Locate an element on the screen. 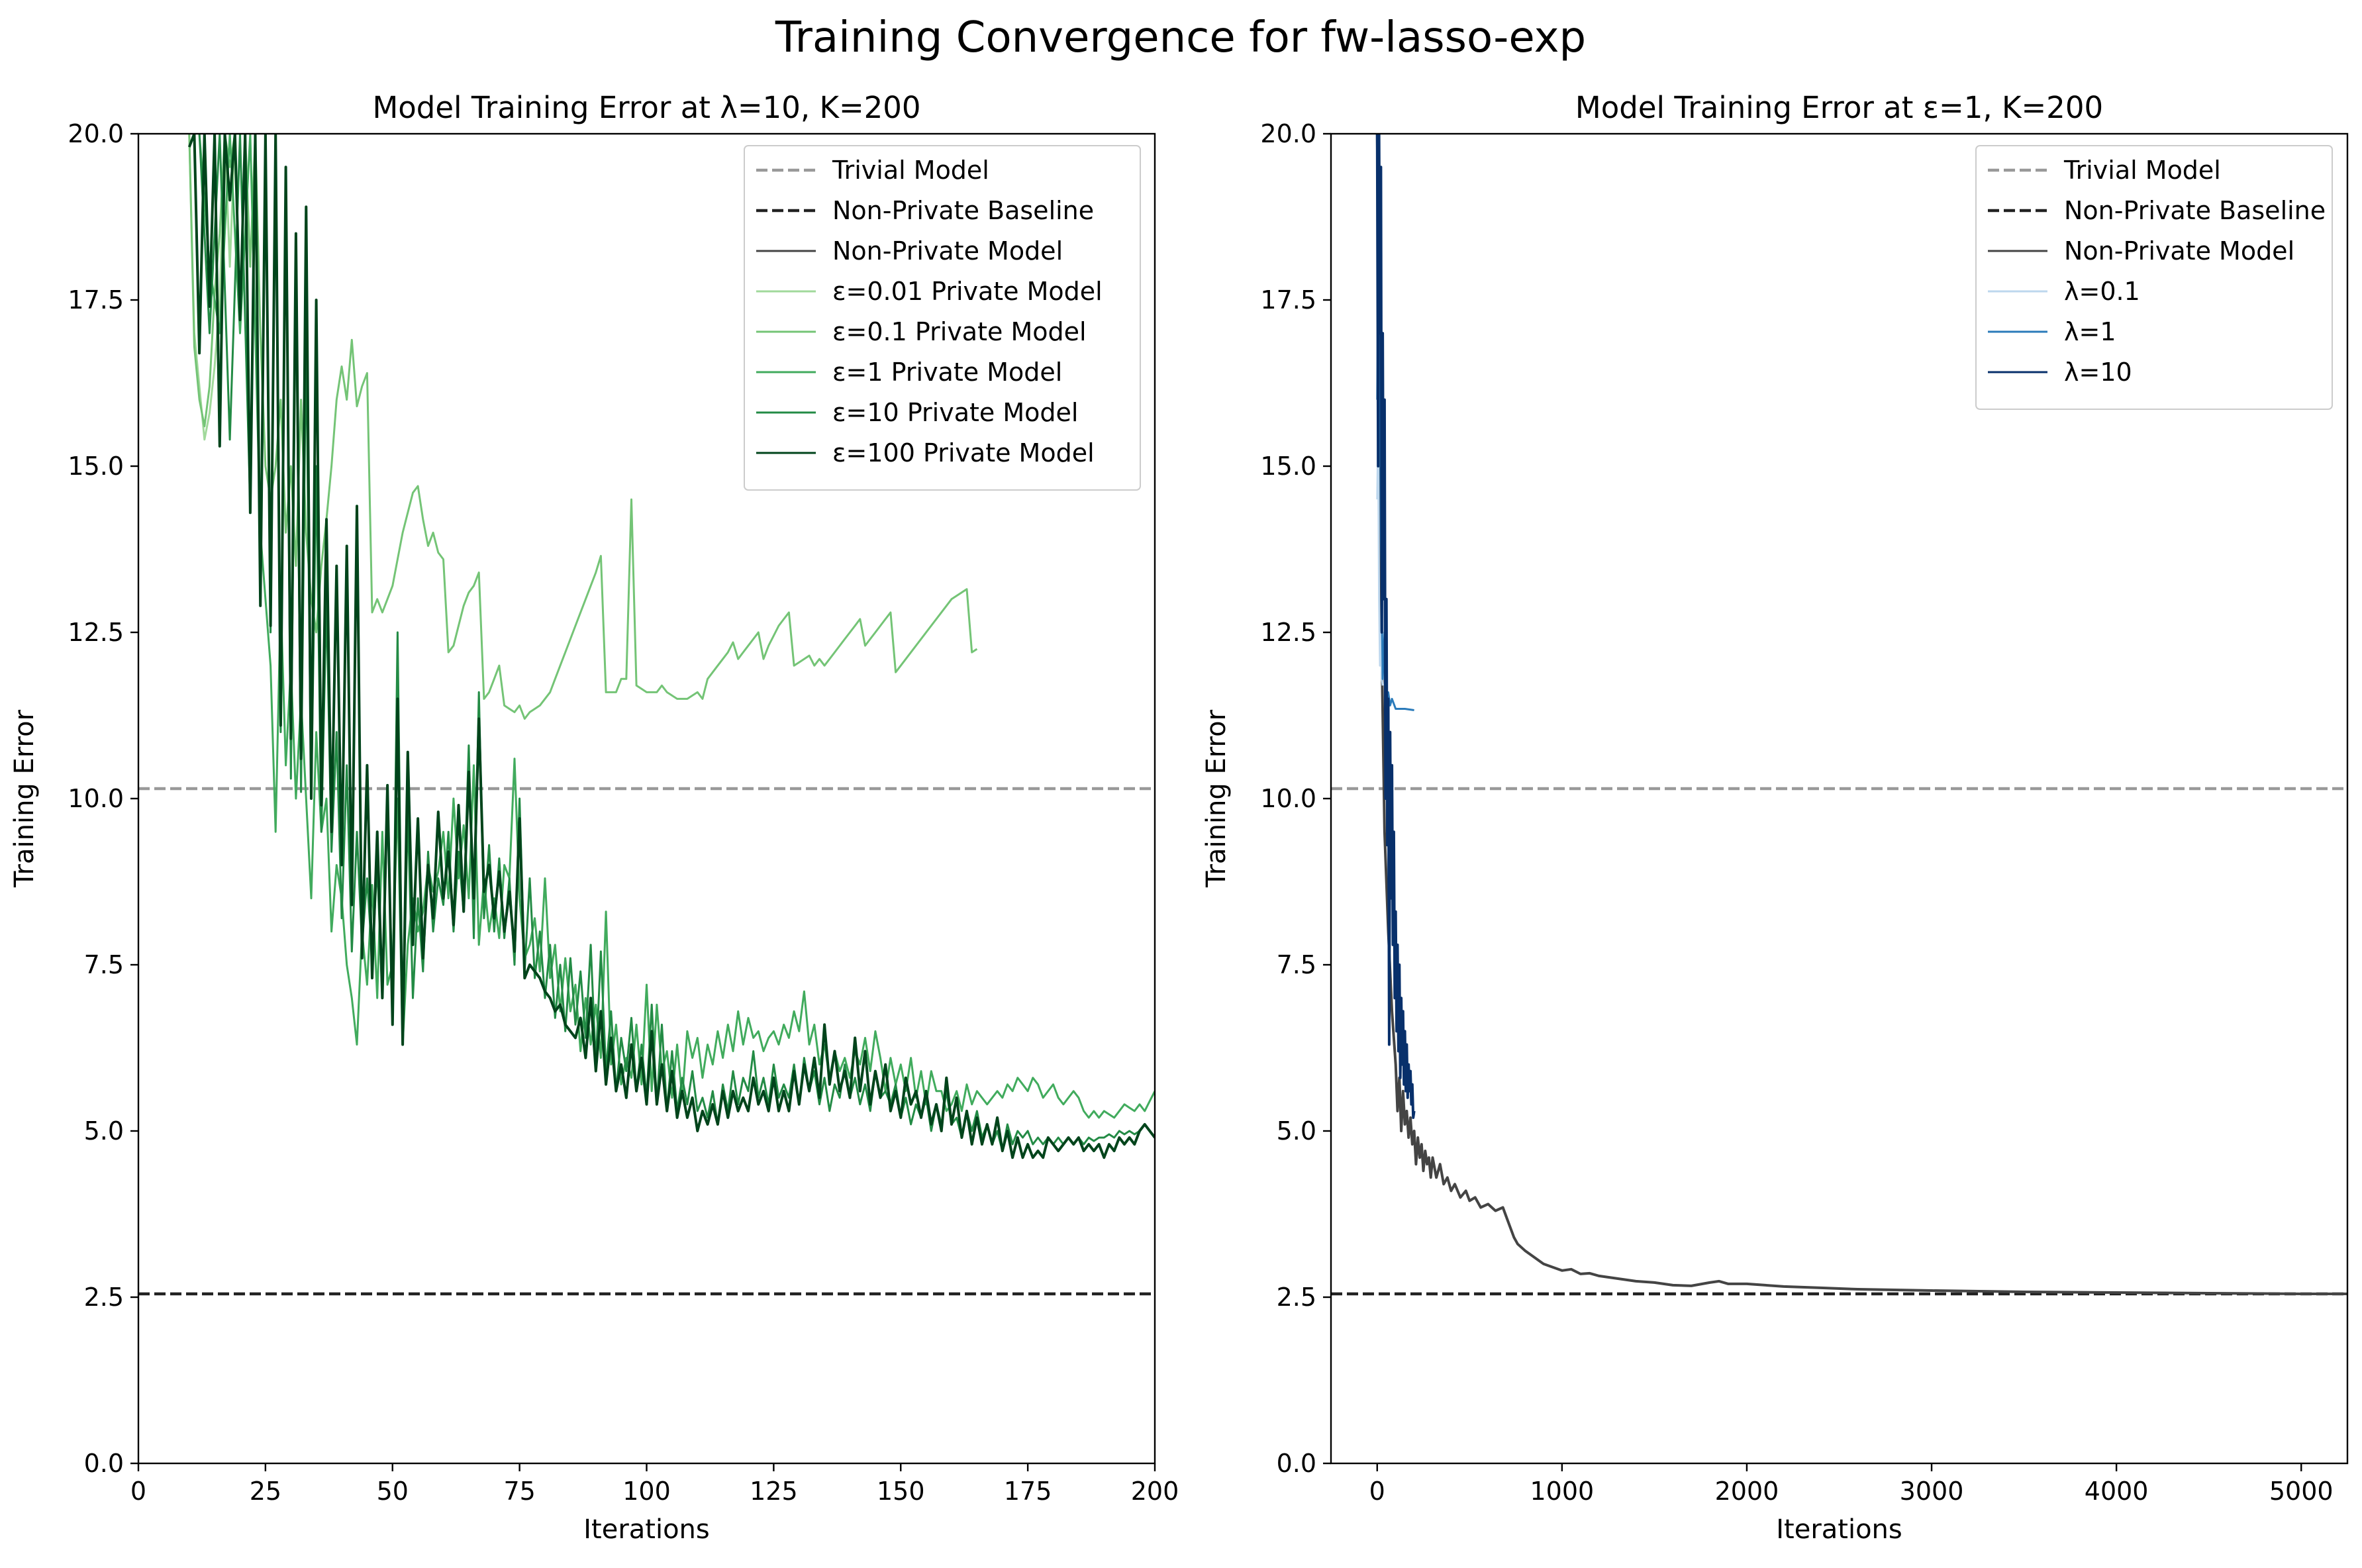 Image resolution: width=2362 pixels, height=1568 pixels. legend-label: λ=1 is located at coordinates (2090, 331).